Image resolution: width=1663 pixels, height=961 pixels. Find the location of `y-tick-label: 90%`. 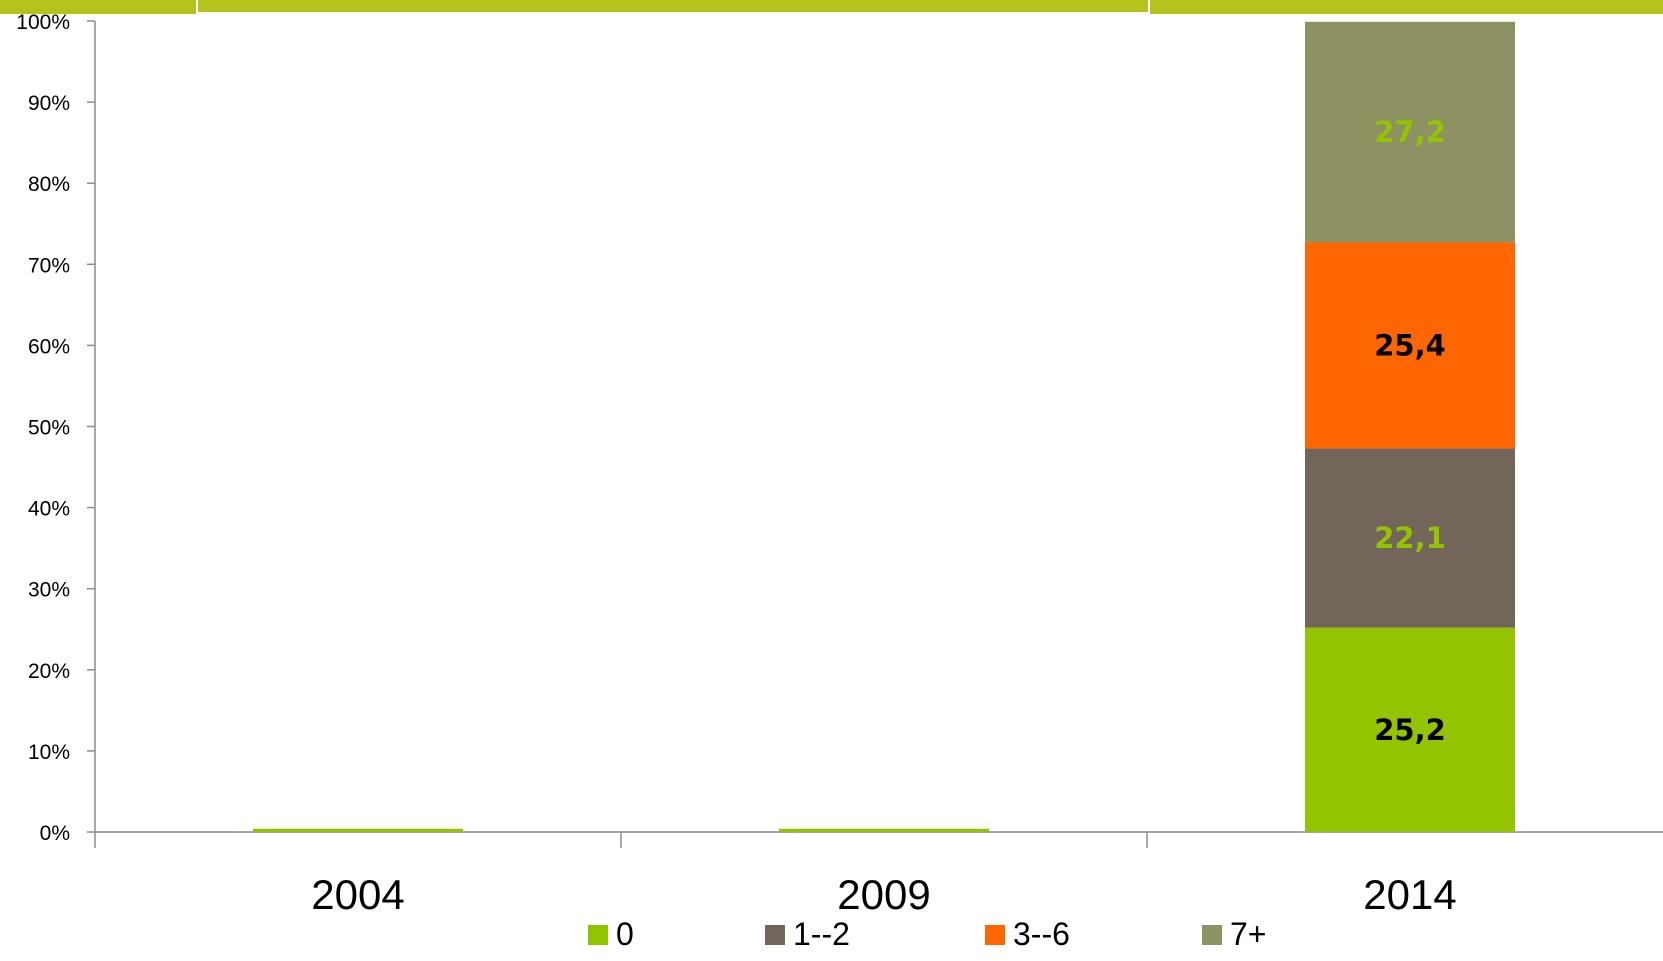

y-tick-label: 90% is located at coordinates (49, 103).